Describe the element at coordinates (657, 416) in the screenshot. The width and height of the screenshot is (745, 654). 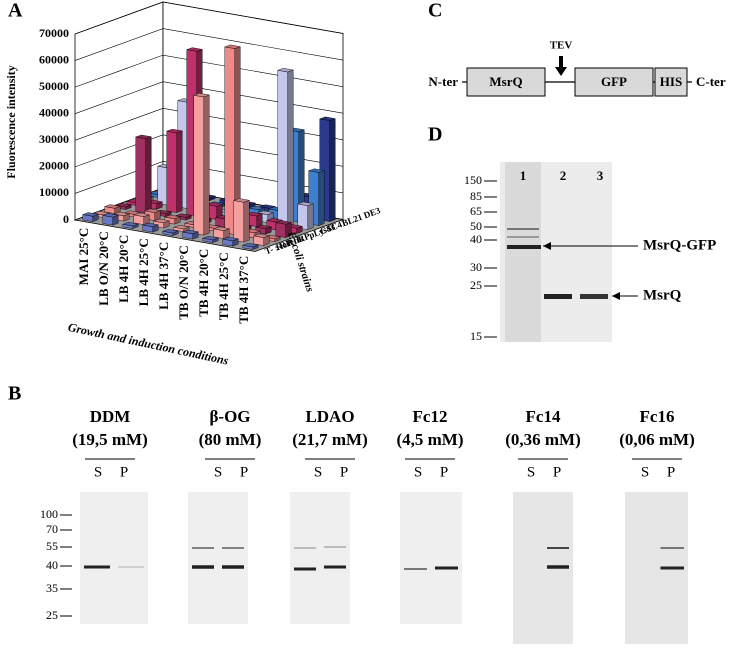
I see `detergent-name: Fc16` at that location.